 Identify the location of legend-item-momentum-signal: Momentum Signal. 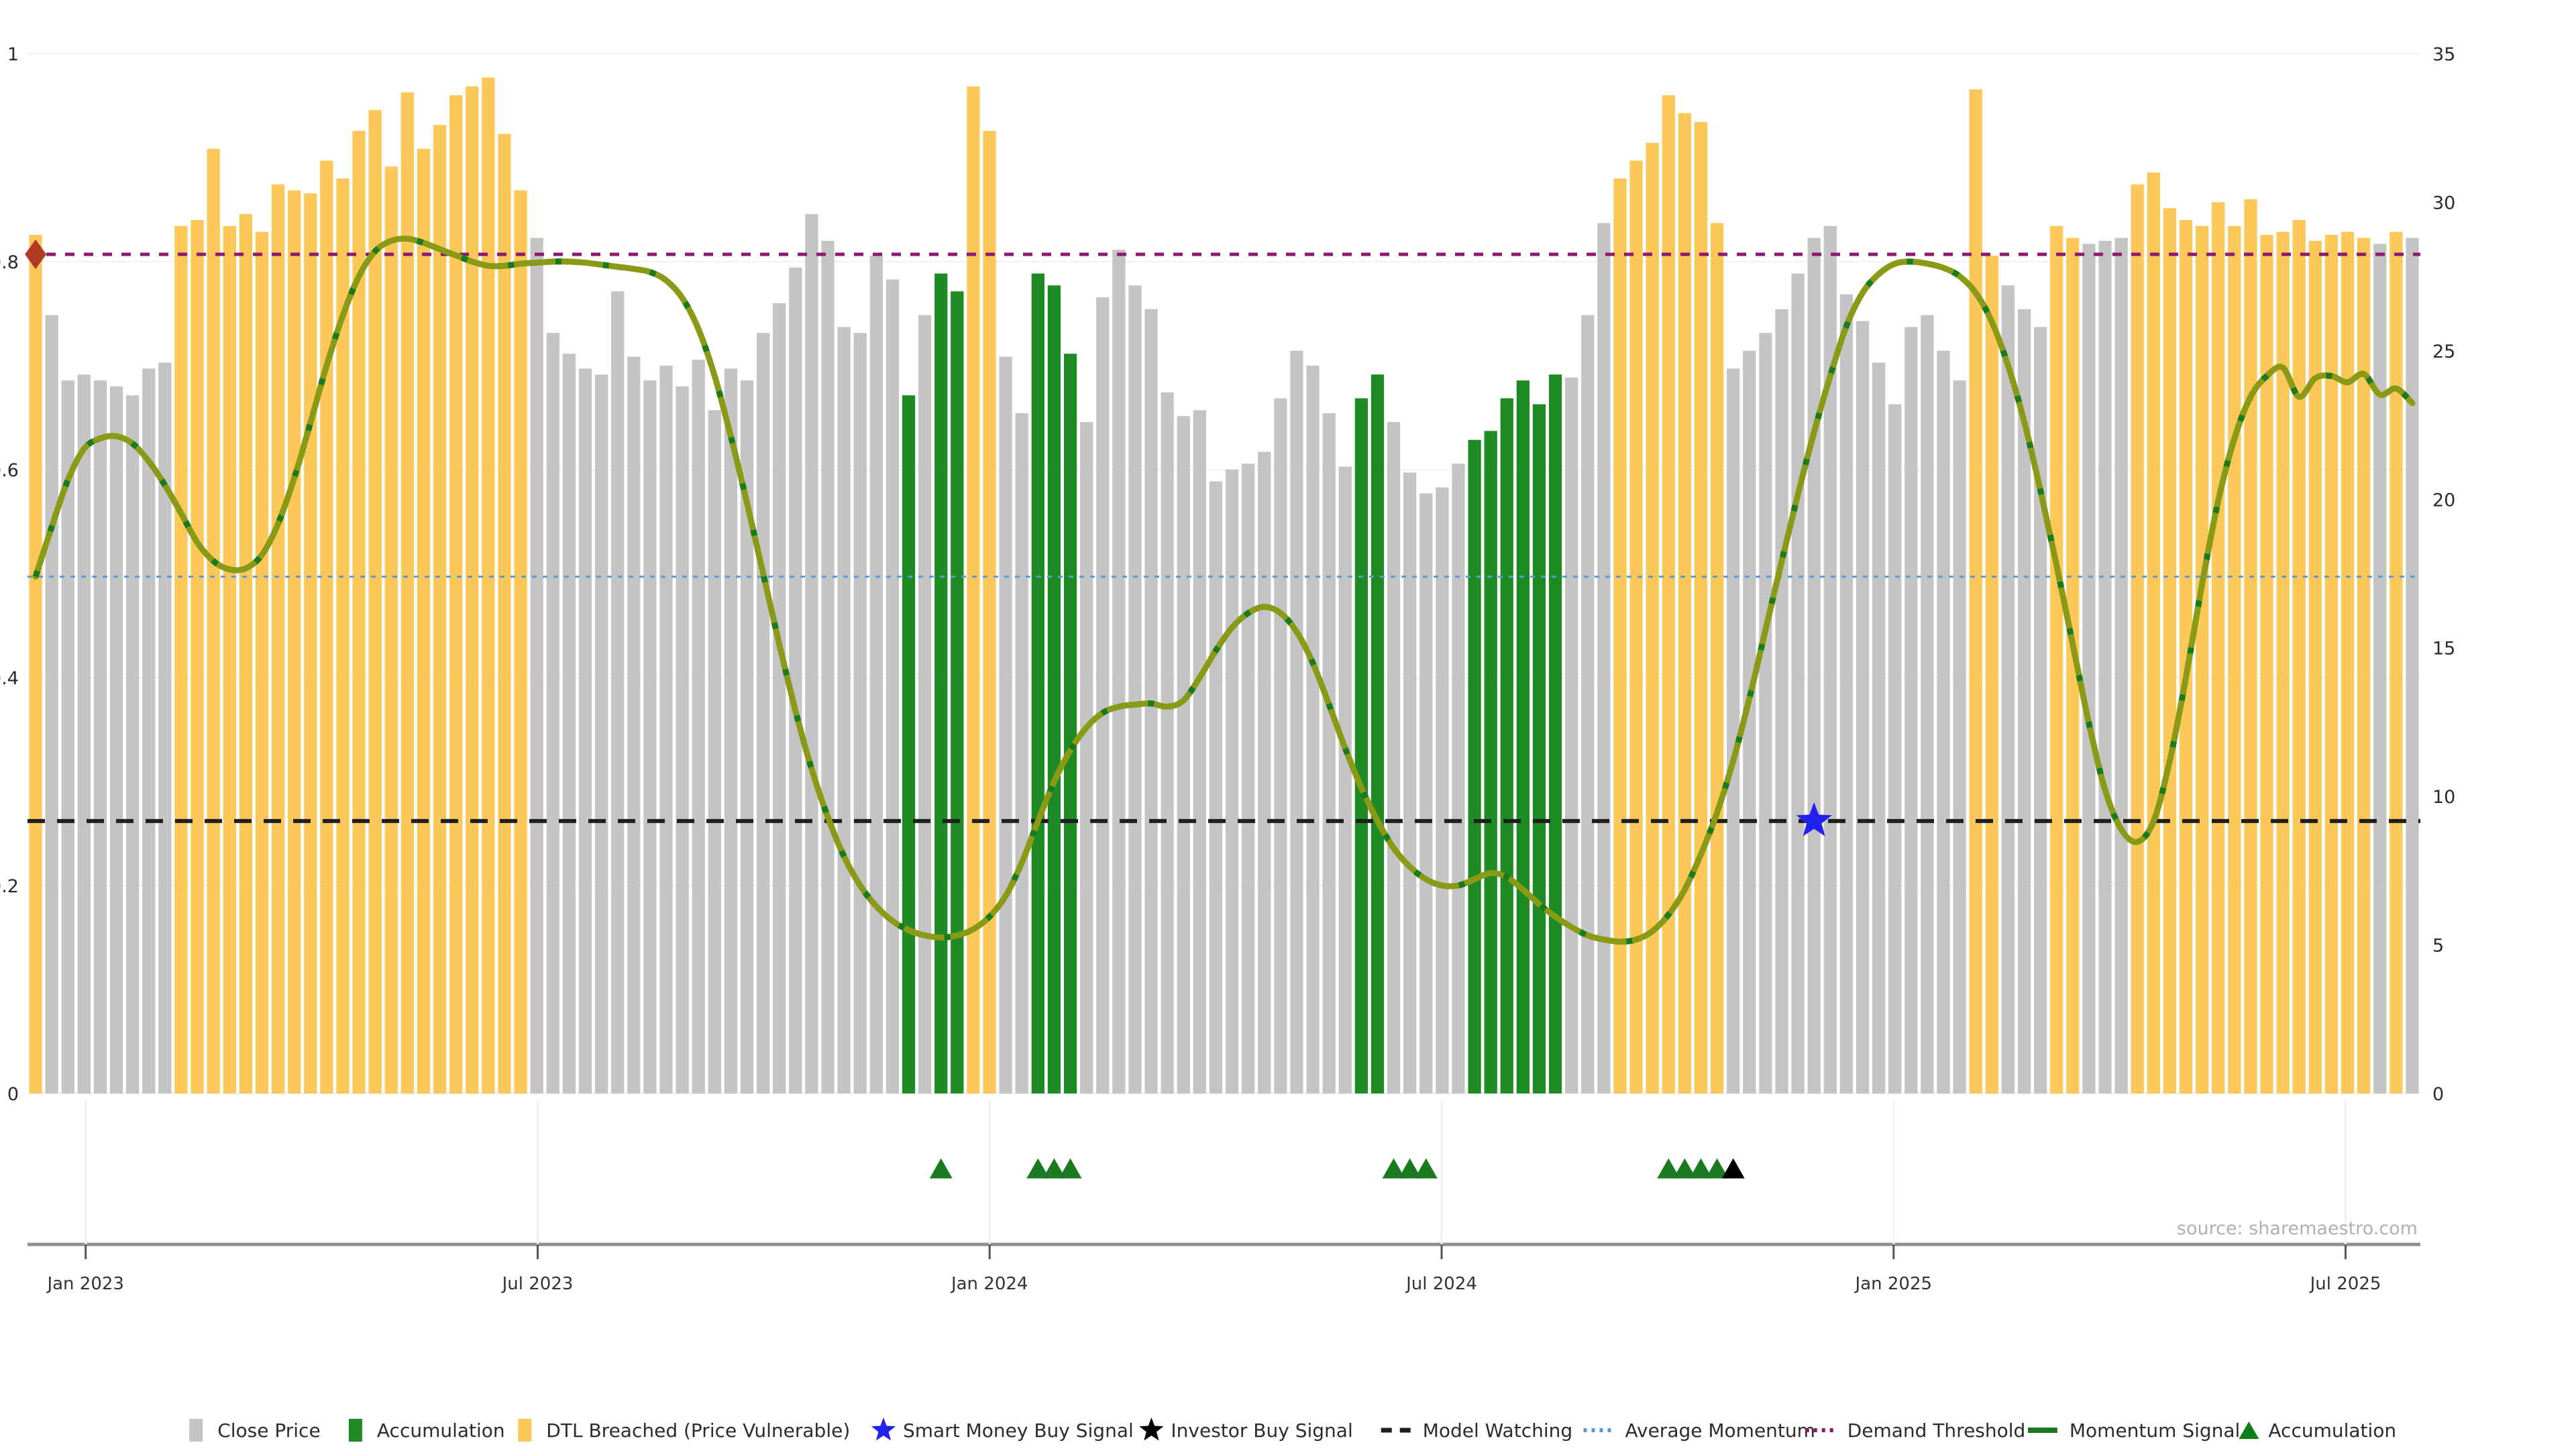
(2133, 1430).